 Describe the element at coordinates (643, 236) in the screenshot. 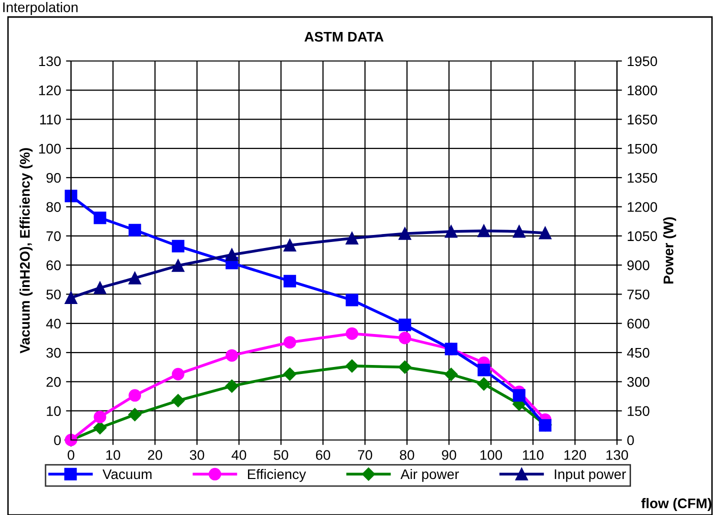

I see `y2-tick-label: 1050` at that location.